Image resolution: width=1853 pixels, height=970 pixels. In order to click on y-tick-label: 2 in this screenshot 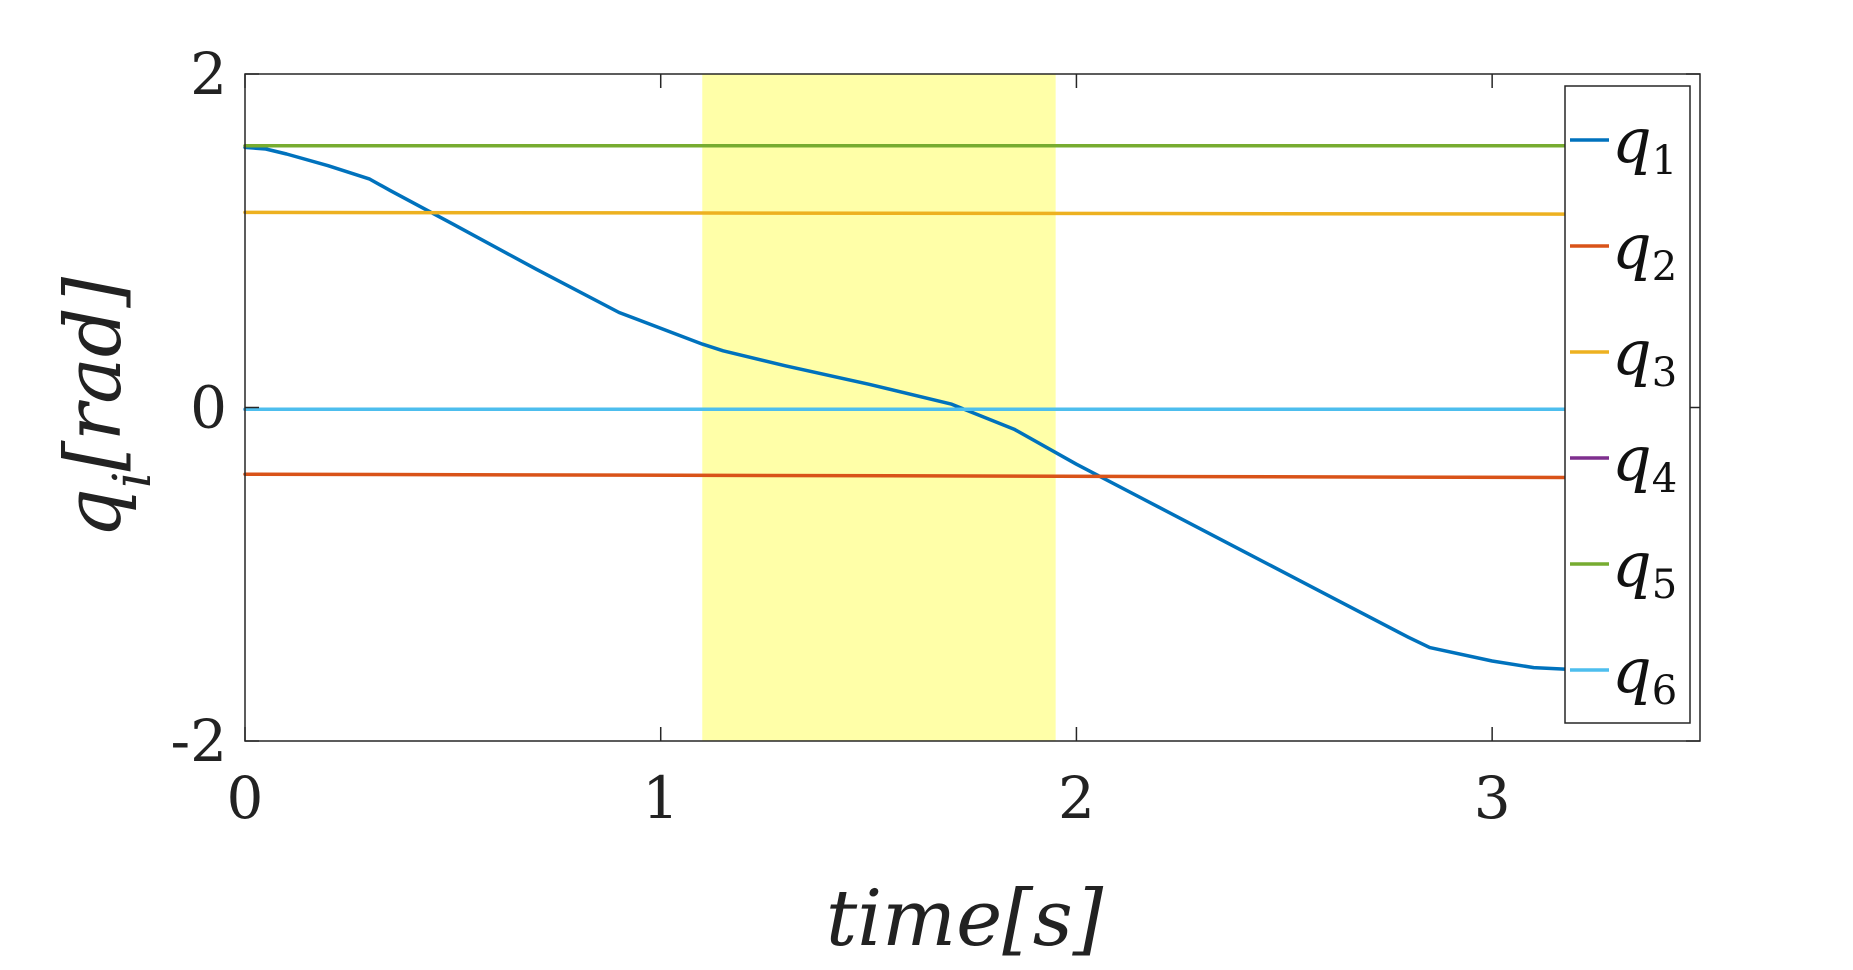, I will do `click(208, 74)`.